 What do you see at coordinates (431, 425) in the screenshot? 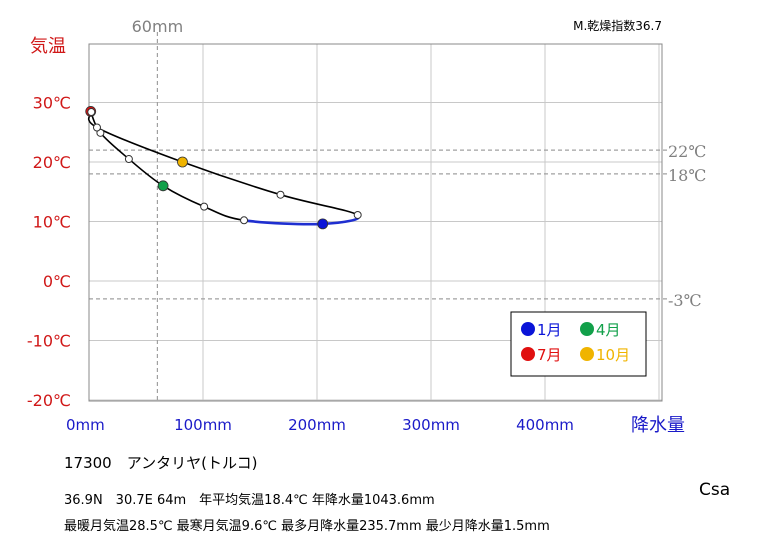
I see `x-tick-label: 300mm` at bounding box center [431, 425].